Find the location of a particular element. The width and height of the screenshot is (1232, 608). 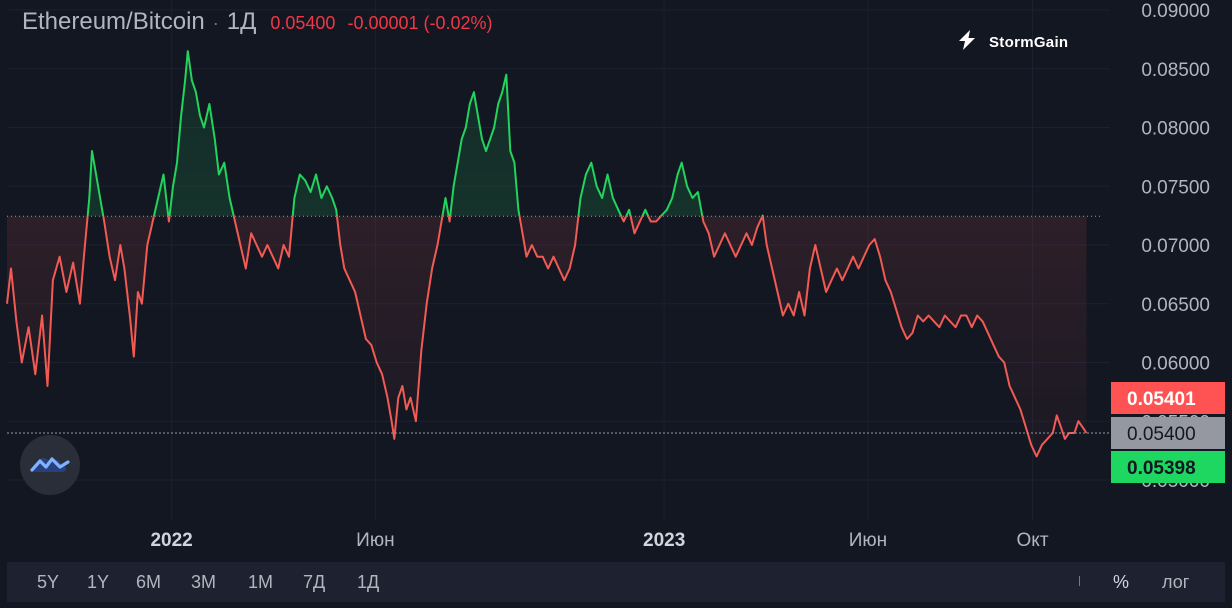

toolbar-divider is located at coordinates (1079, 581).